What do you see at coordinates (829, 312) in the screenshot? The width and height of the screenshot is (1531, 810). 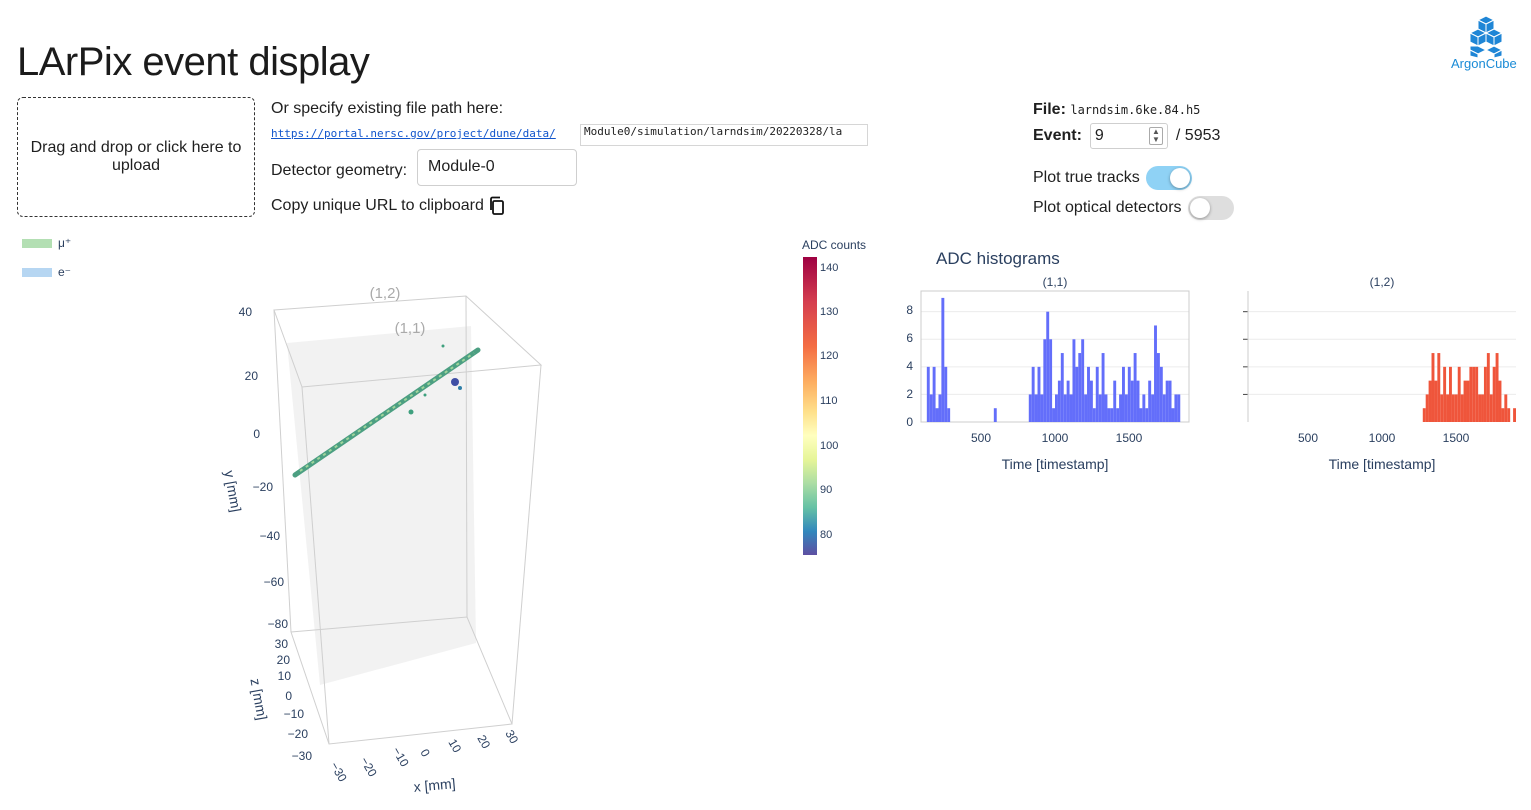 I see `svg-text: 130` at bounding box center [829, 312].